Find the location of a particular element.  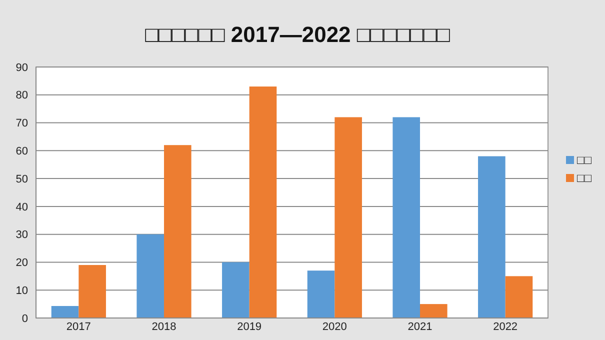

x-tick-label: 2020 is located at coordinates (334, 327).